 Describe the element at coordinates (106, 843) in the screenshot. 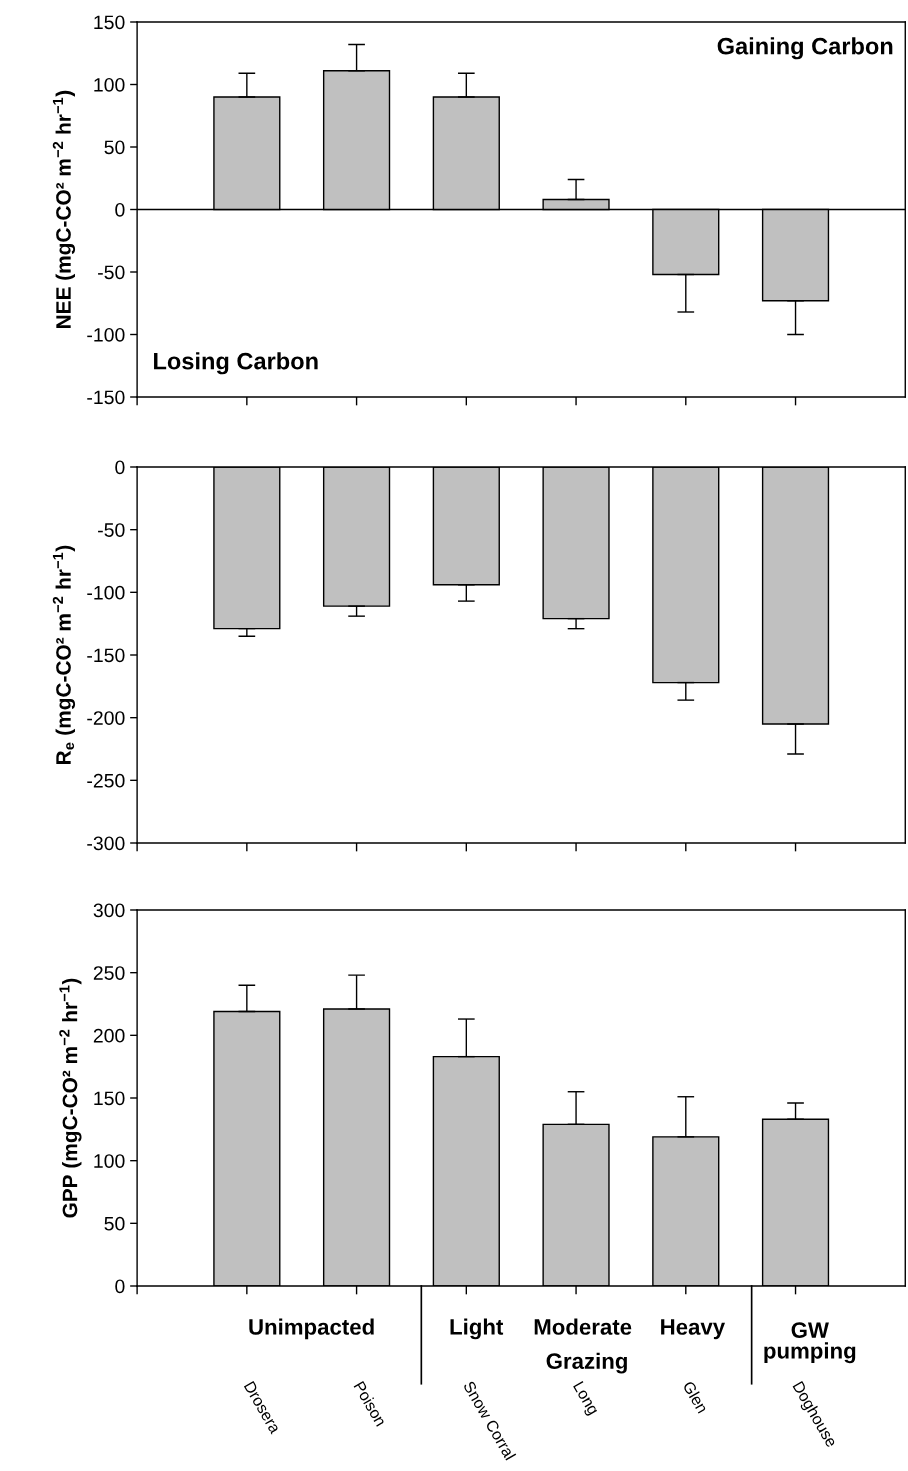

I see `y-tick-label: -300` at that location.